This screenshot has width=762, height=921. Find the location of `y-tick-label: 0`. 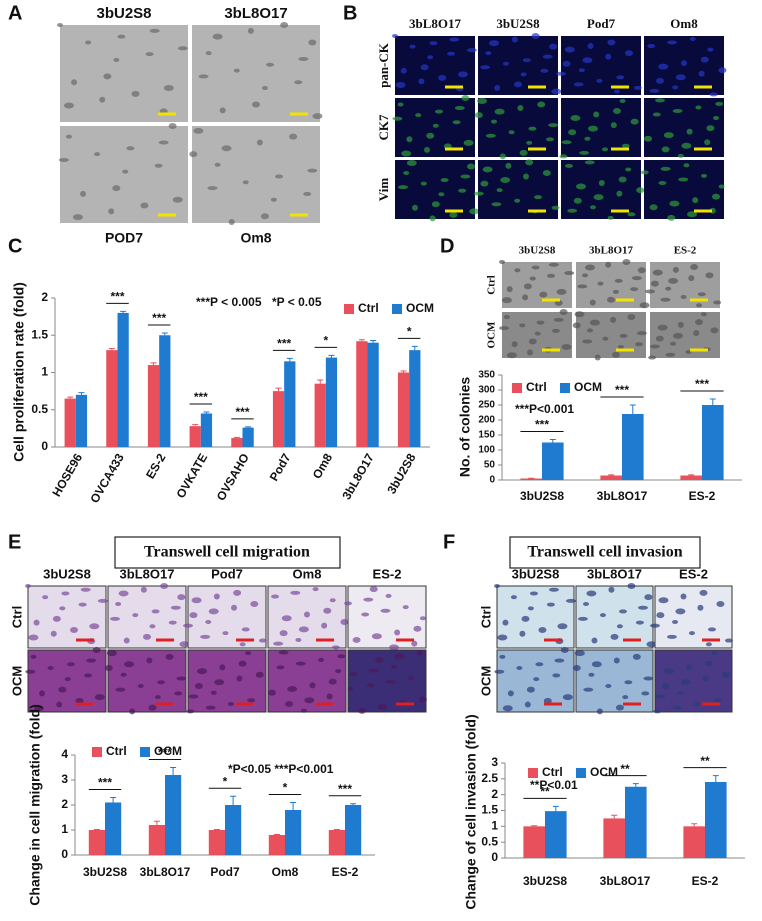

y-tick-label: 0 is located at coordinates (64, 854).